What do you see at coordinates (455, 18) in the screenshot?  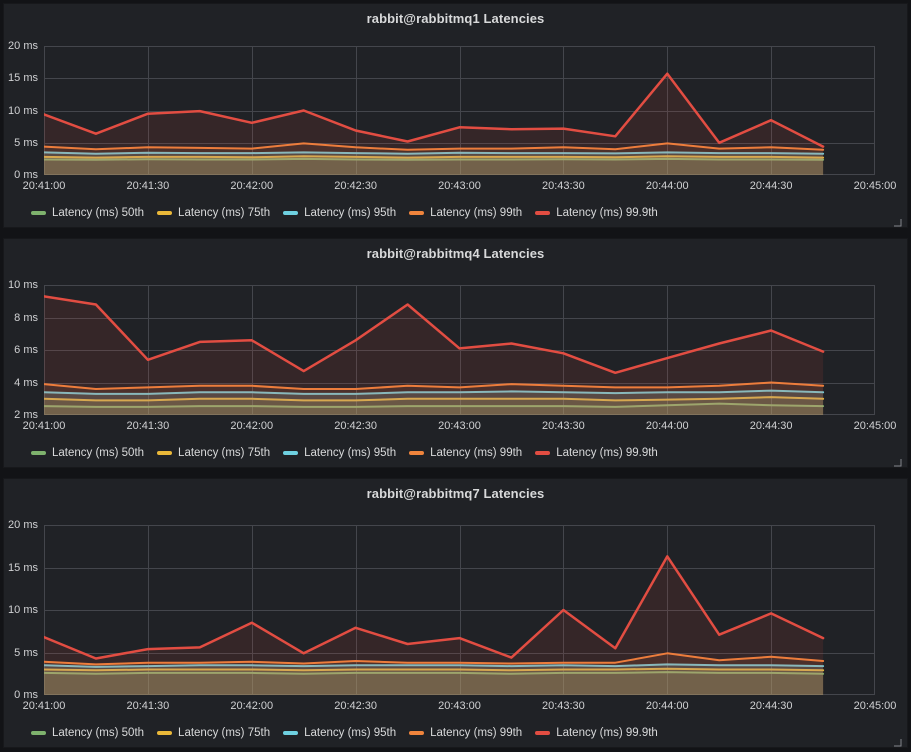 I see `panel-title: rabbit@rabbitmq1 Latencies` at bounding box center [455, 18].